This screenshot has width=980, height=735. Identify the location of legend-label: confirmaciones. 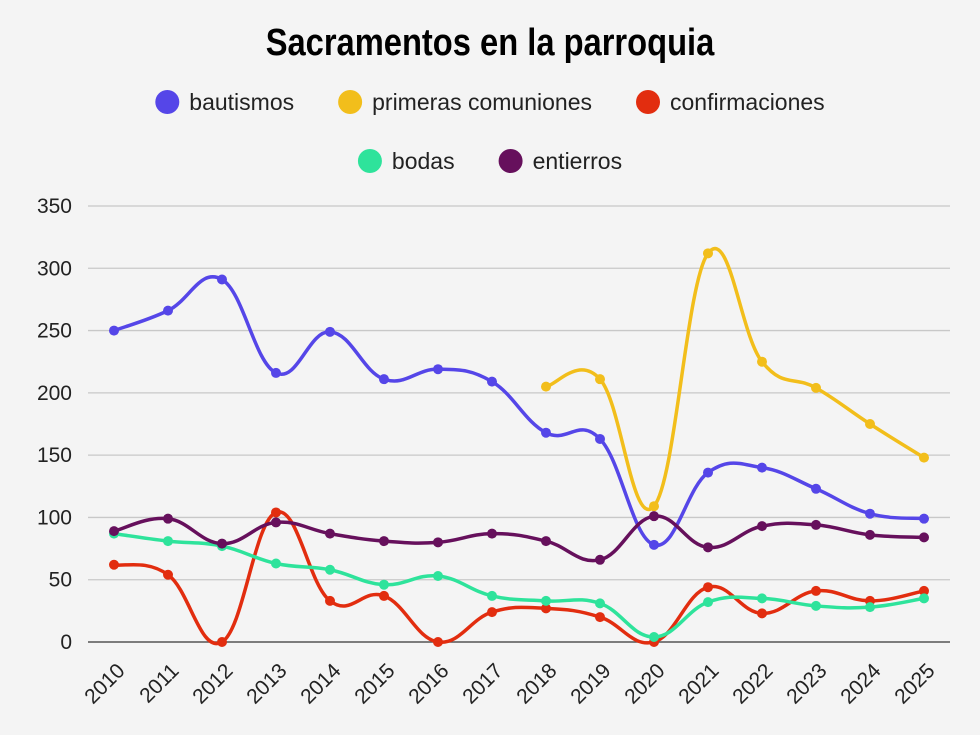
(747, 102).